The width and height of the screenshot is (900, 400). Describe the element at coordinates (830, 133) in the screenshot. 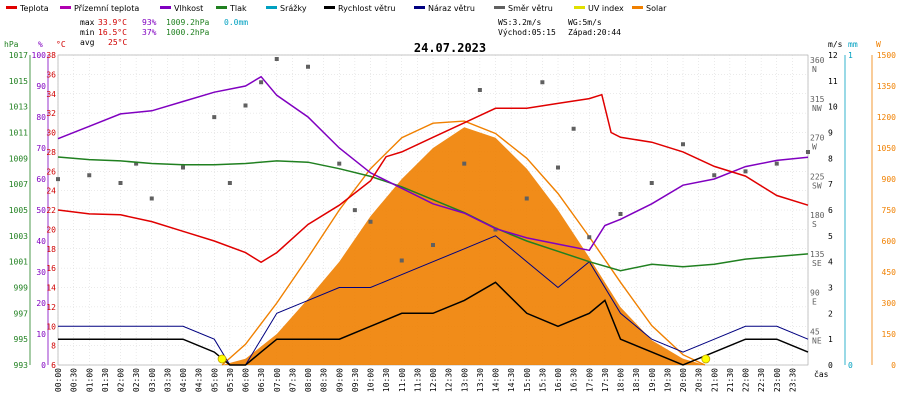

I see `tick-ms: 9` at that location.